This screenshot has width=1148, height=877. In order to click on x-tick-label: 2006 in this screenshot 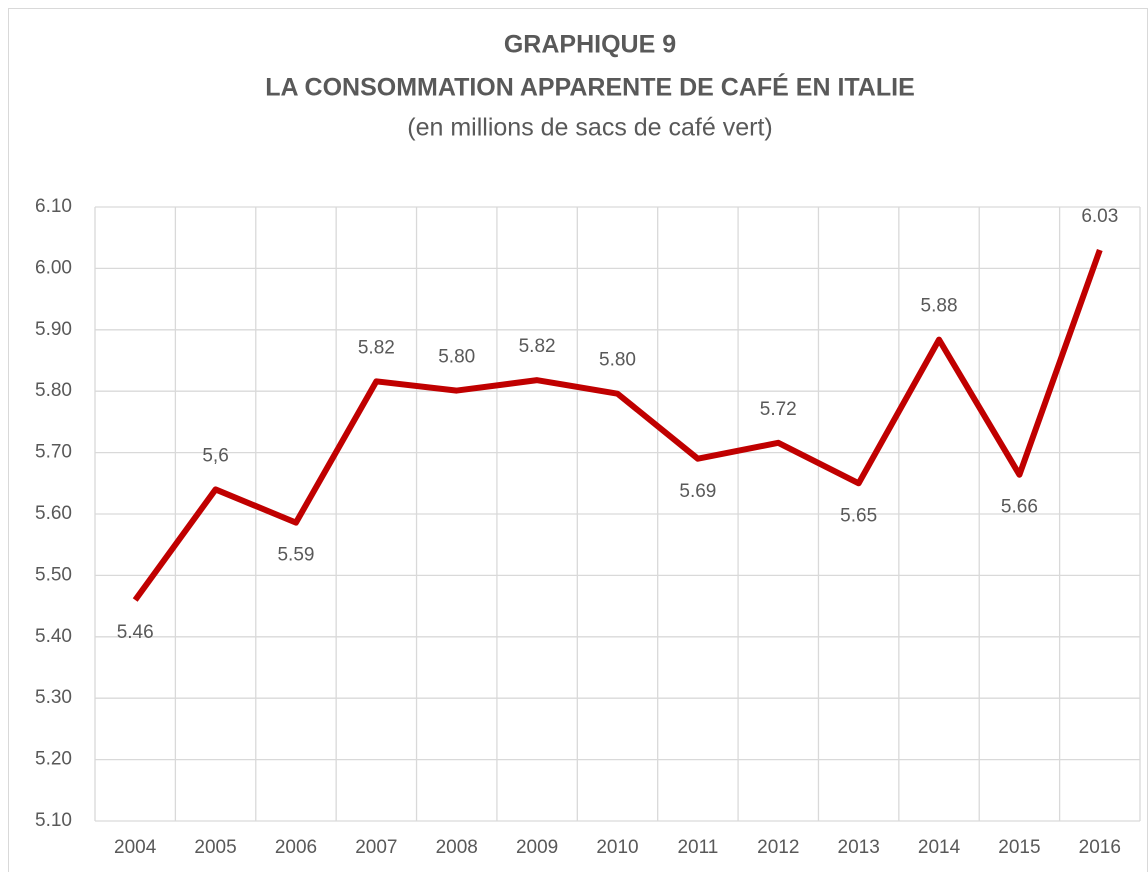, I will do `click(296, 847)`.